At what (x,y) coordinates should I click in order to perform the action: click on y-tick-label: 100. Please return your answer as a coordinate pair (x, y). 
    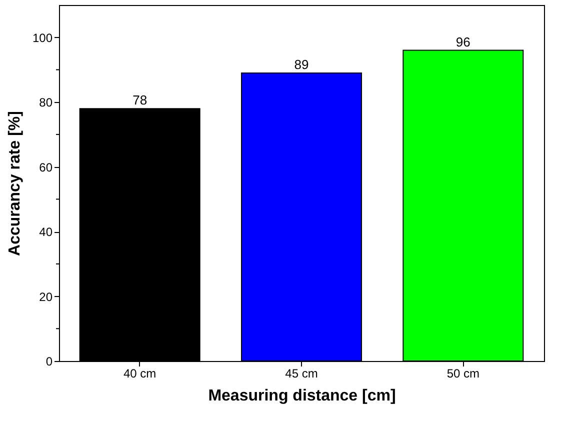
    Looking at the image, I should click on (42, 37).